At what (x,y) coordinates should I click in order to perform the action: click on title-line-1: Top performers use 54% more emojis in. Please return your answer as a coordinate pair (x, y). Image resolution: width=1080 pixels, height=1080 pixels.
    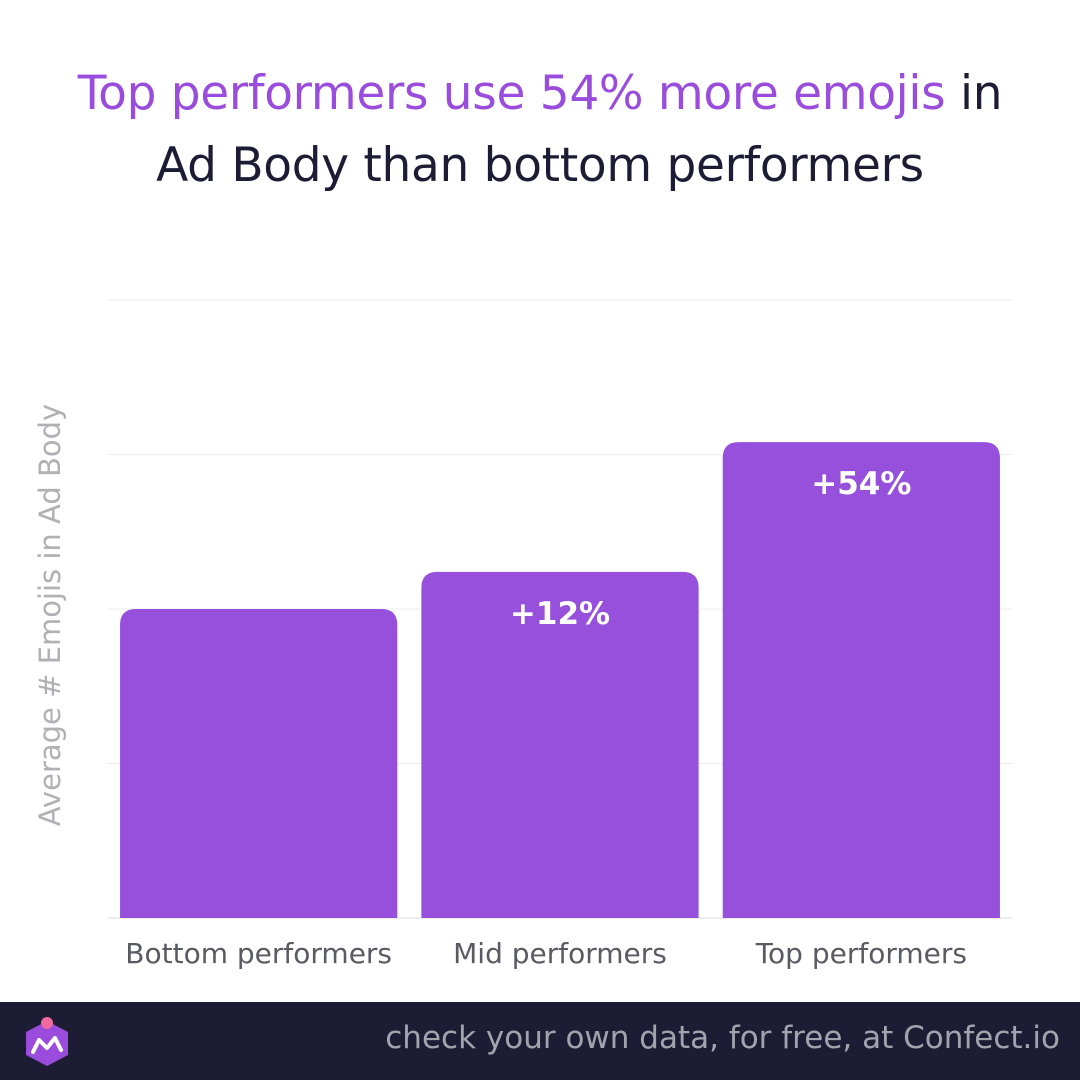
    Looking at the image, I should click on (540, 94).